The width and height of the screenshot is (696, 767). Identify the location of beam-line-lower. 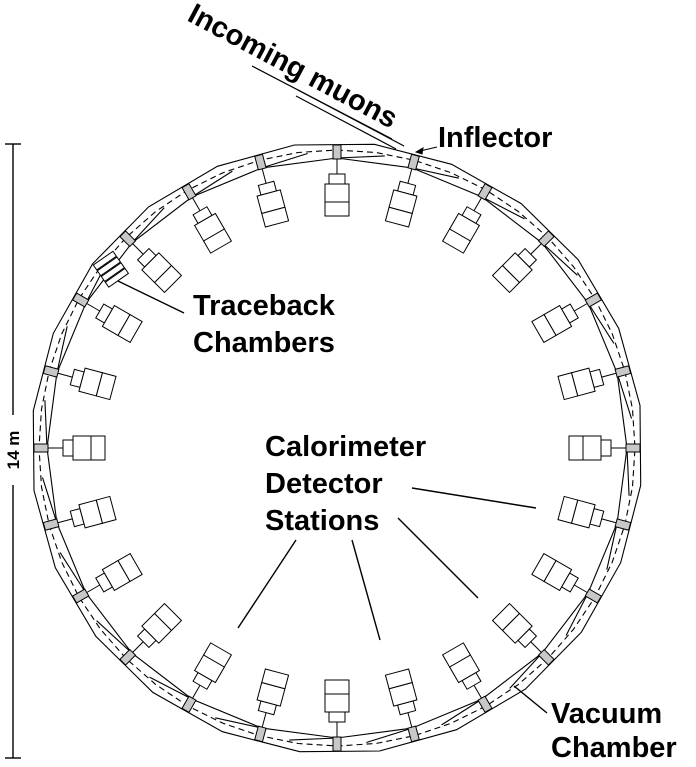
(346, 122).